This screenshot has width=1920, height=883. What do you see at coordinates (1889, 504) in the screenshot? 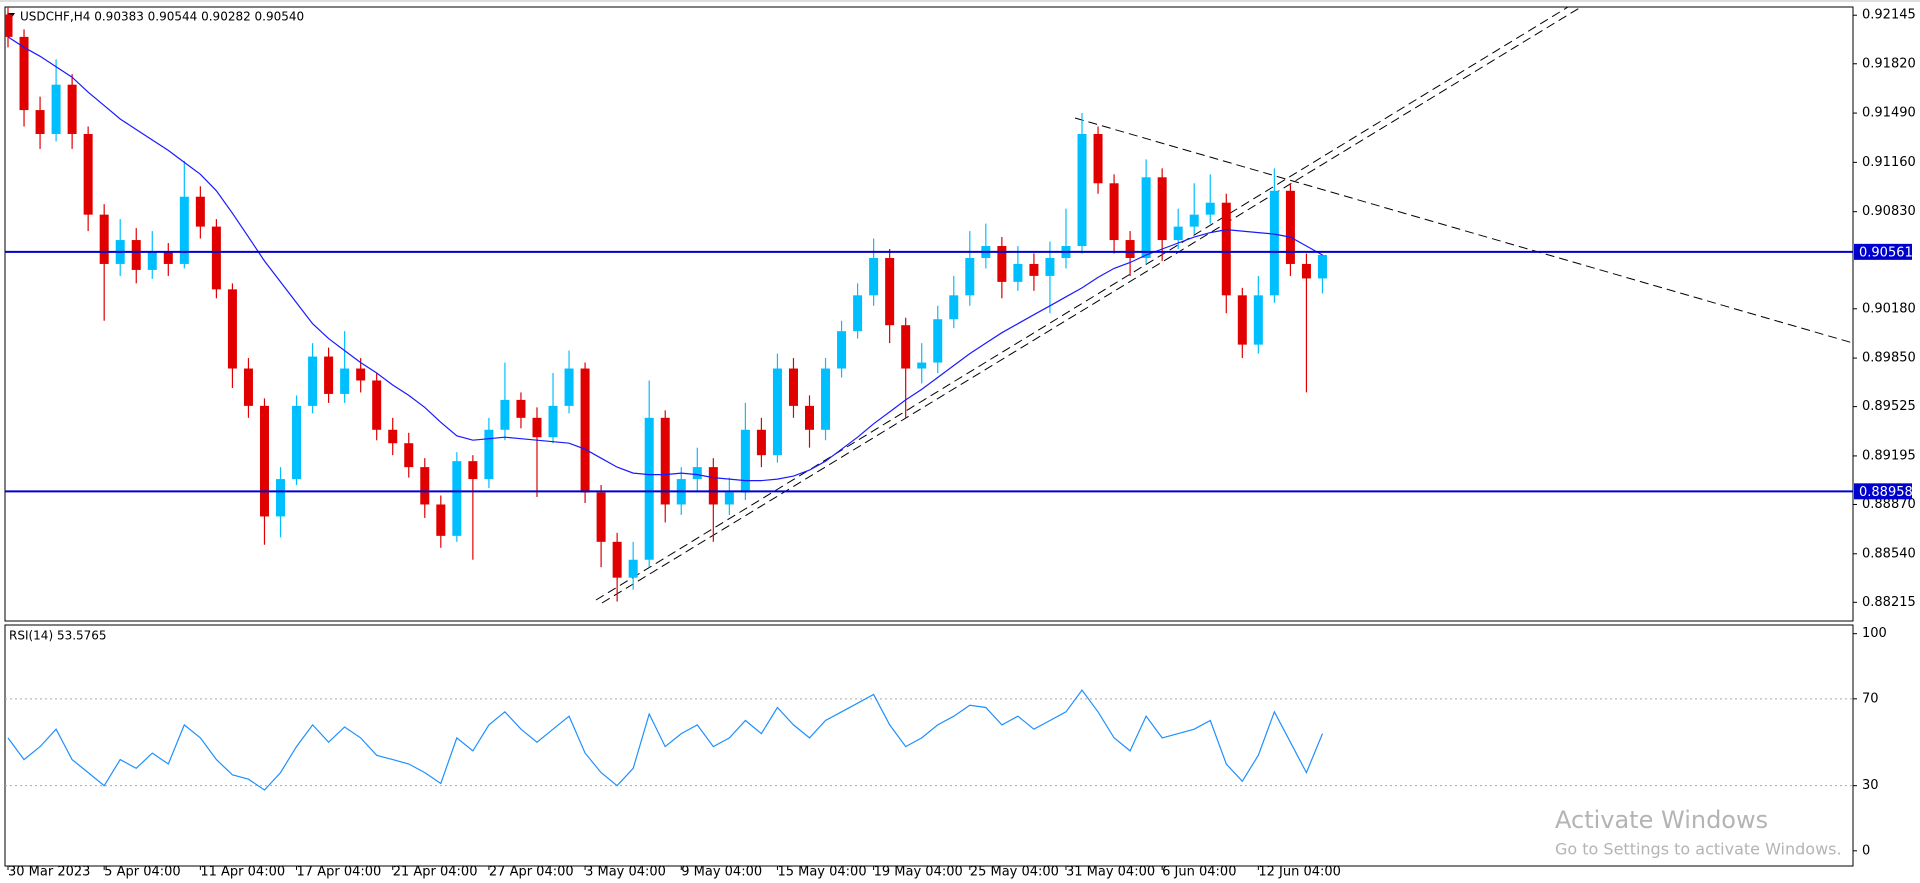
I see `y-tick-label: 0.88870` at bounding box center [1889, 504].